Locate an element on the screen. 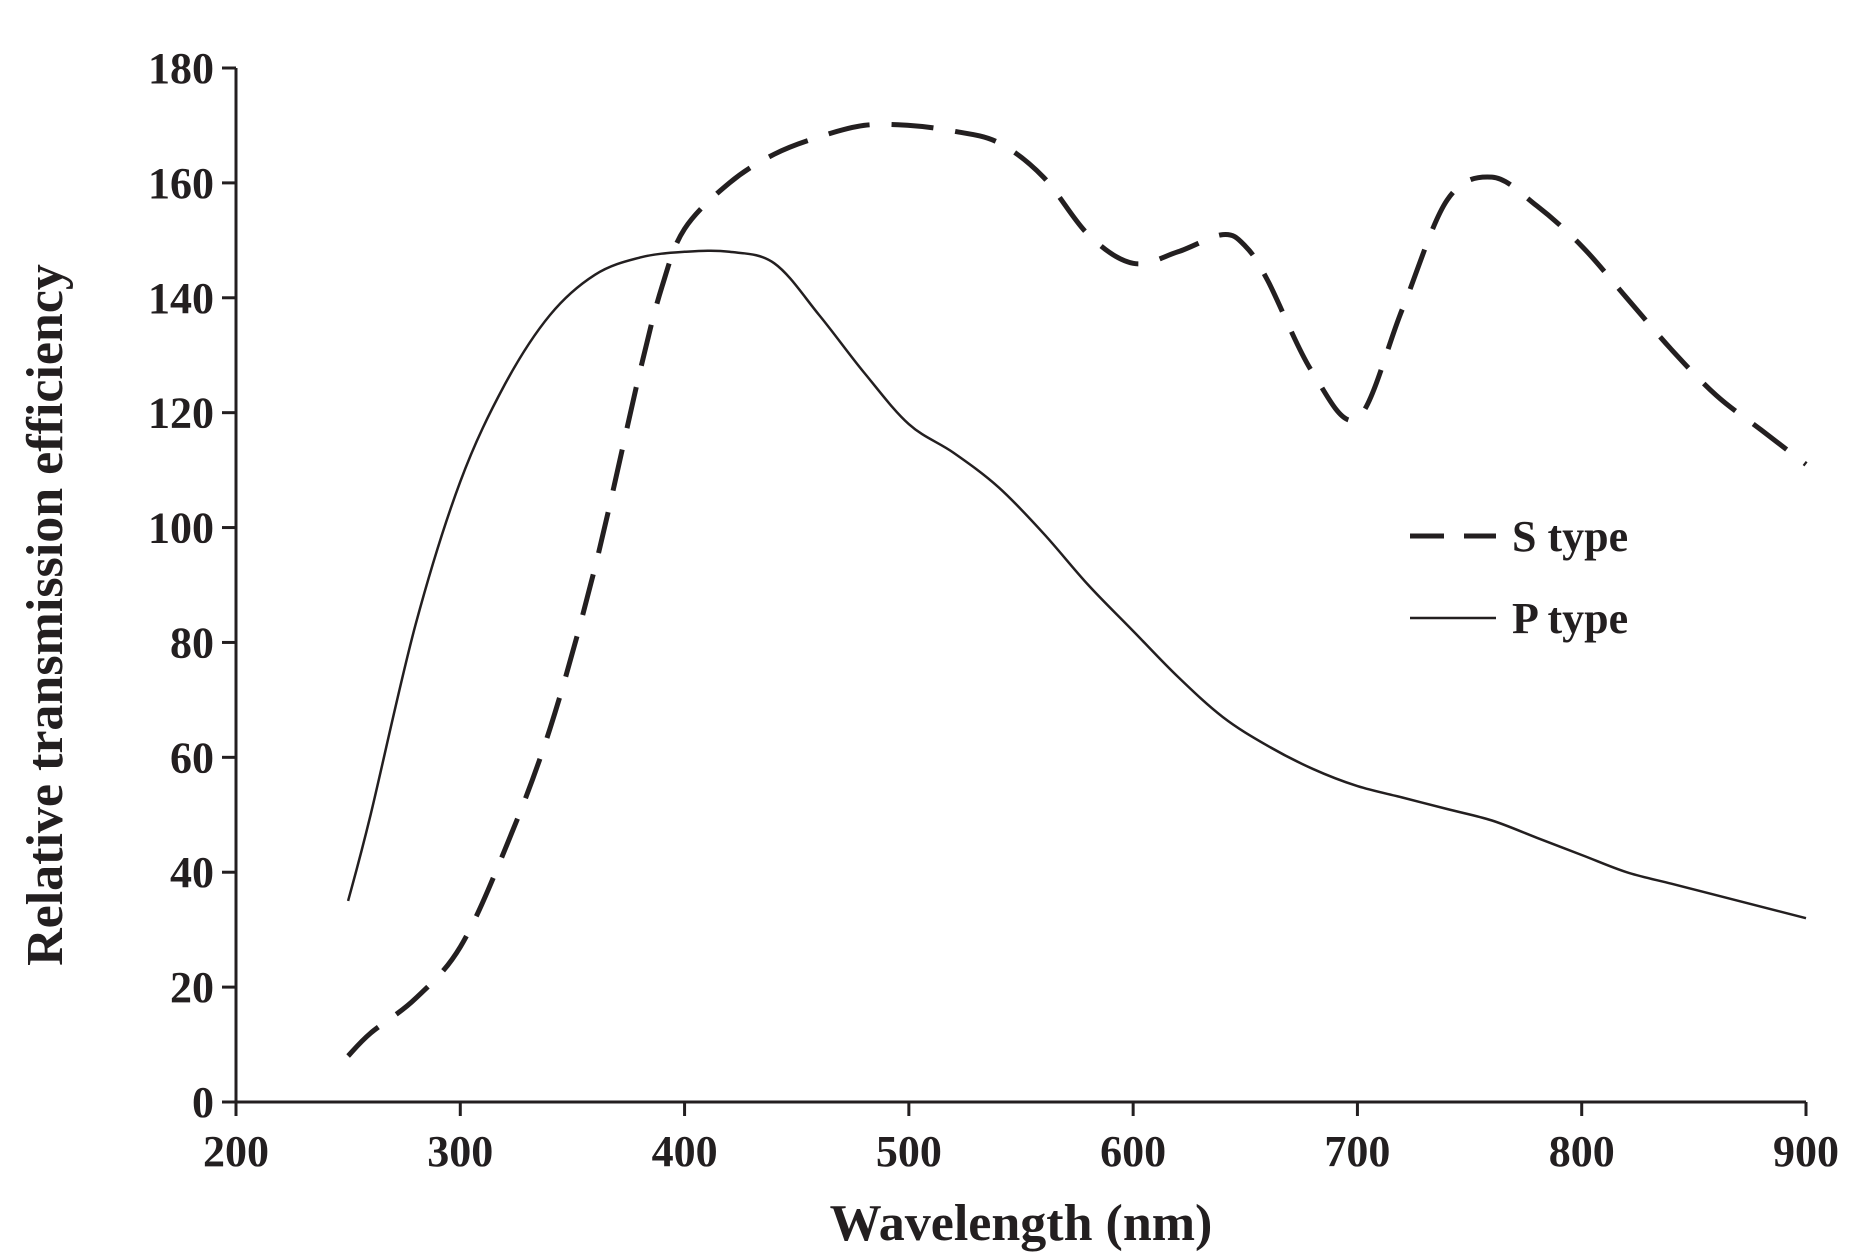 The width and height of the screenshot is (1854, 1259). x-axis-title: Wavelength (nm) is located at coordinates (1021, 1223).